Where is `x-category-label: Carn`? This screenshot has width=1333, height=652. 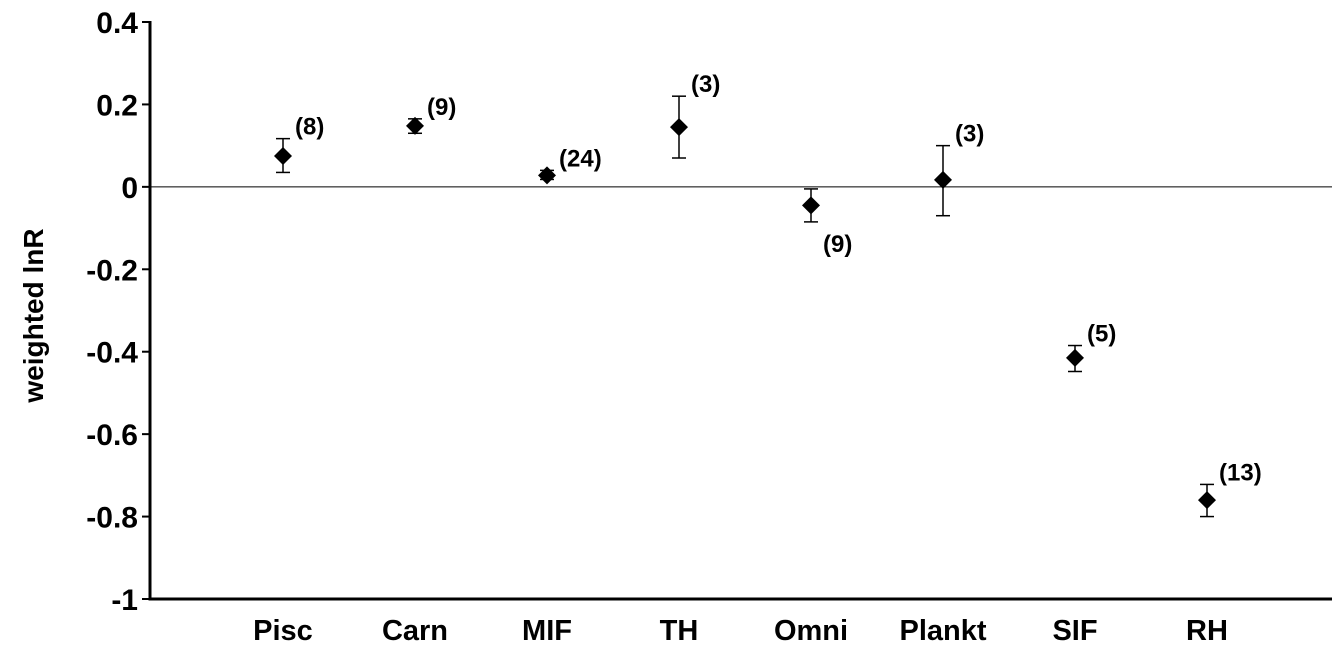 x-category-label: Carn is located at coordinates (415, 631).